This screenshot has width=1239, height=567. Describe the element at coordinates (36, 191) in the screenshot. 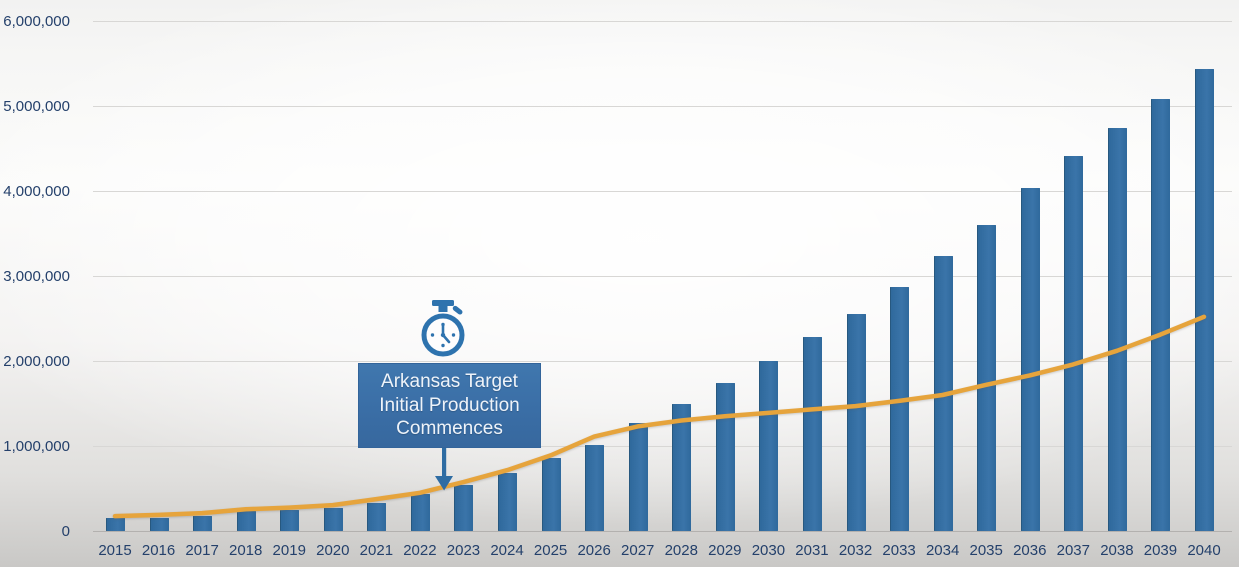

I see `y-tick-label: 4,000,000` at that location.